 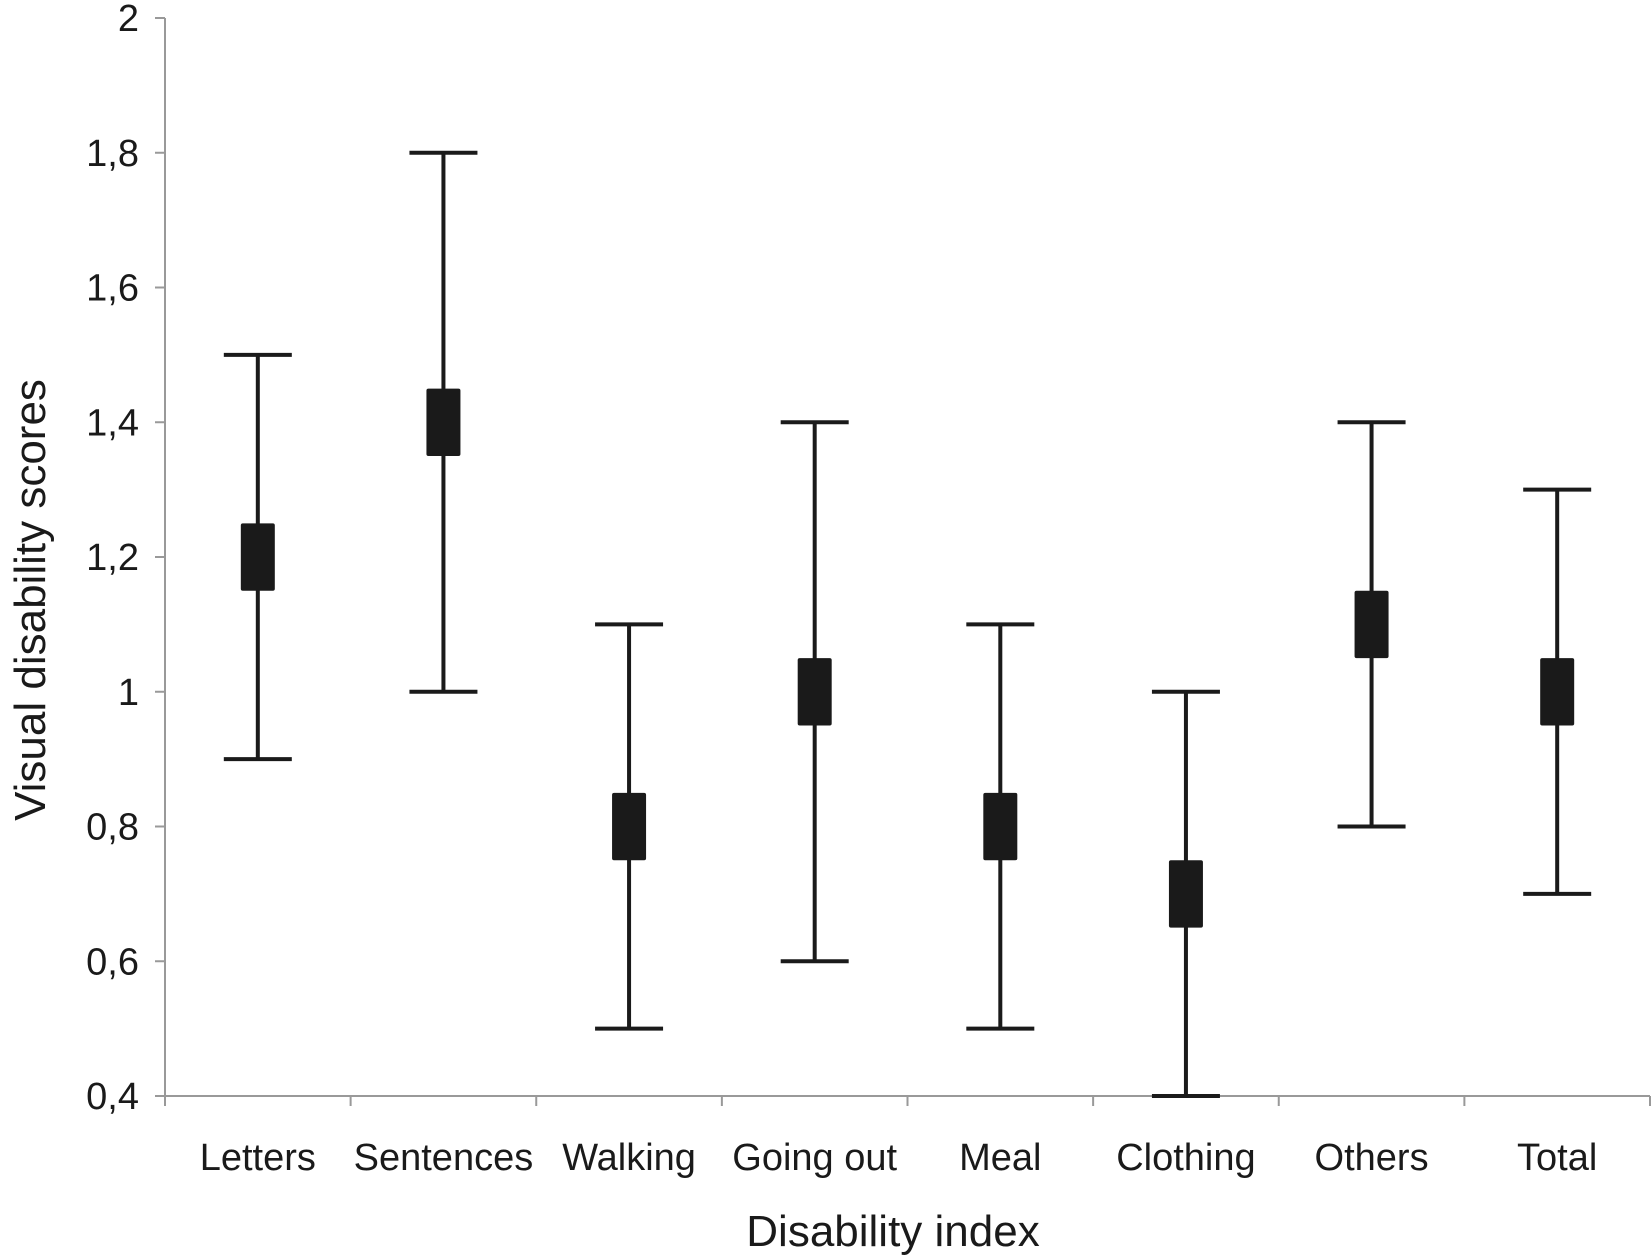 I want to click on x-tick-label: Meal, so click(x=1000, y=1158).